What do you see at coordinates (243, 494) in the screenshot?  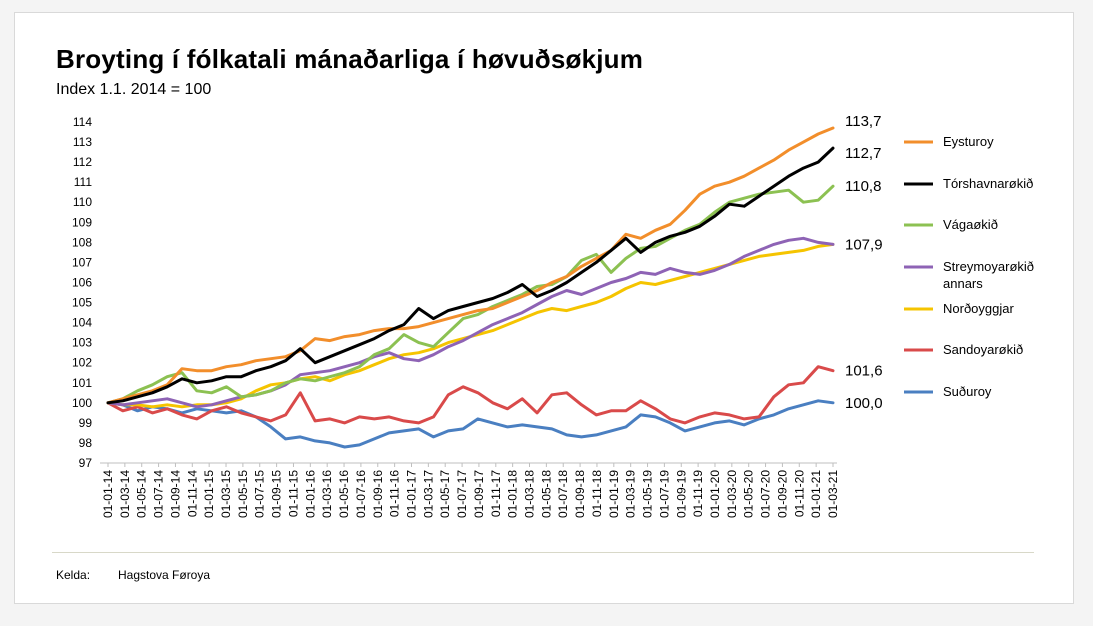 I see `x-tick-label: 01-05-15` at bounding box center [243, 494].